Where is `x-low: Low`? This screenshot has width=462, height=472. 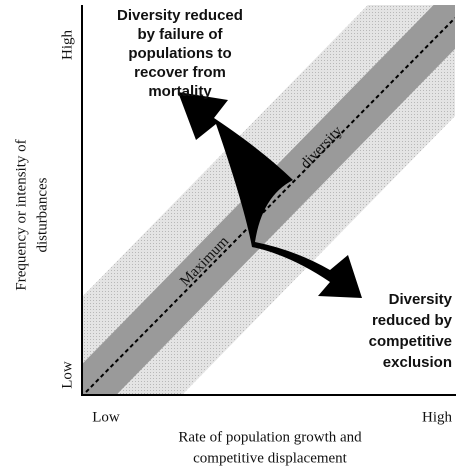 x-low: Low is located at coordinates (106, 417).